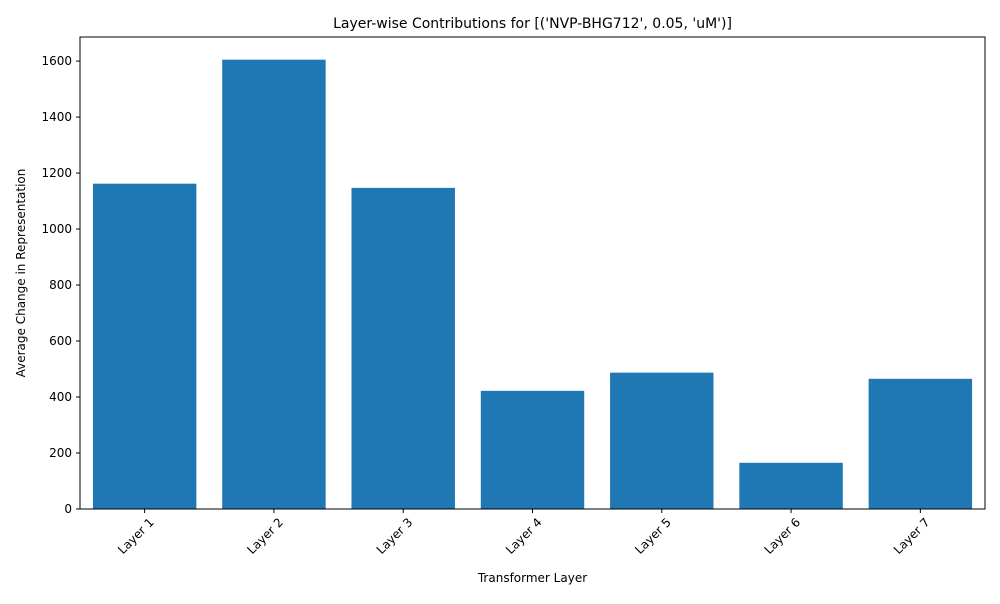  What do you see at coordinates (21, 273) in the screenshot?
I see `y-axis-label: Average Change in Representation` at bounding box center [21, 273].